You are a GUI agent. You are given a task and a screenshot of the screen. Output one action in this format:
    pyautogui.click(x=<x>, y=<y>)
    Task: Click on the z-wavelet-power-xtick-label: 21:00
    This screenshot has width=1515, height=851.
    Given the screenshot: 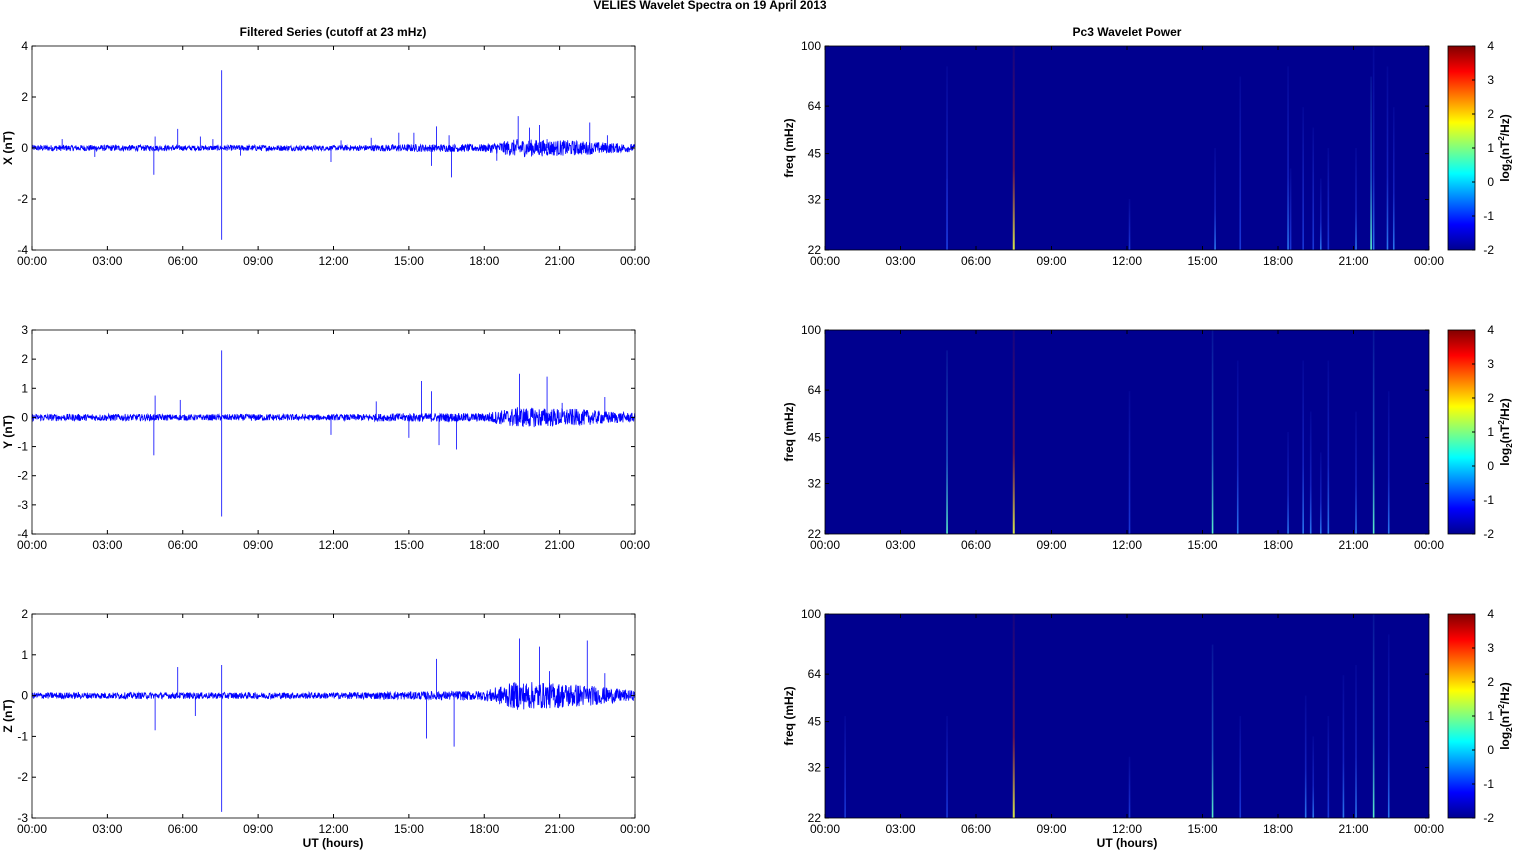 What is the action you would take?
    pyautogui.click(x=1353, y=829)
    